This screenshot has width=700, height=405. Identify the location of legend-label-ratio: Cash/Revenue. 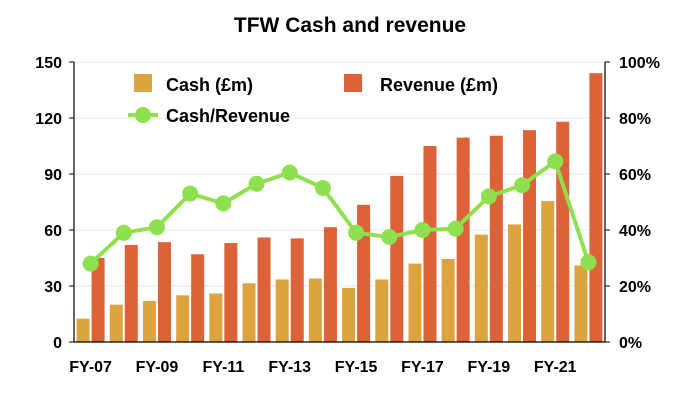
(228, 116).